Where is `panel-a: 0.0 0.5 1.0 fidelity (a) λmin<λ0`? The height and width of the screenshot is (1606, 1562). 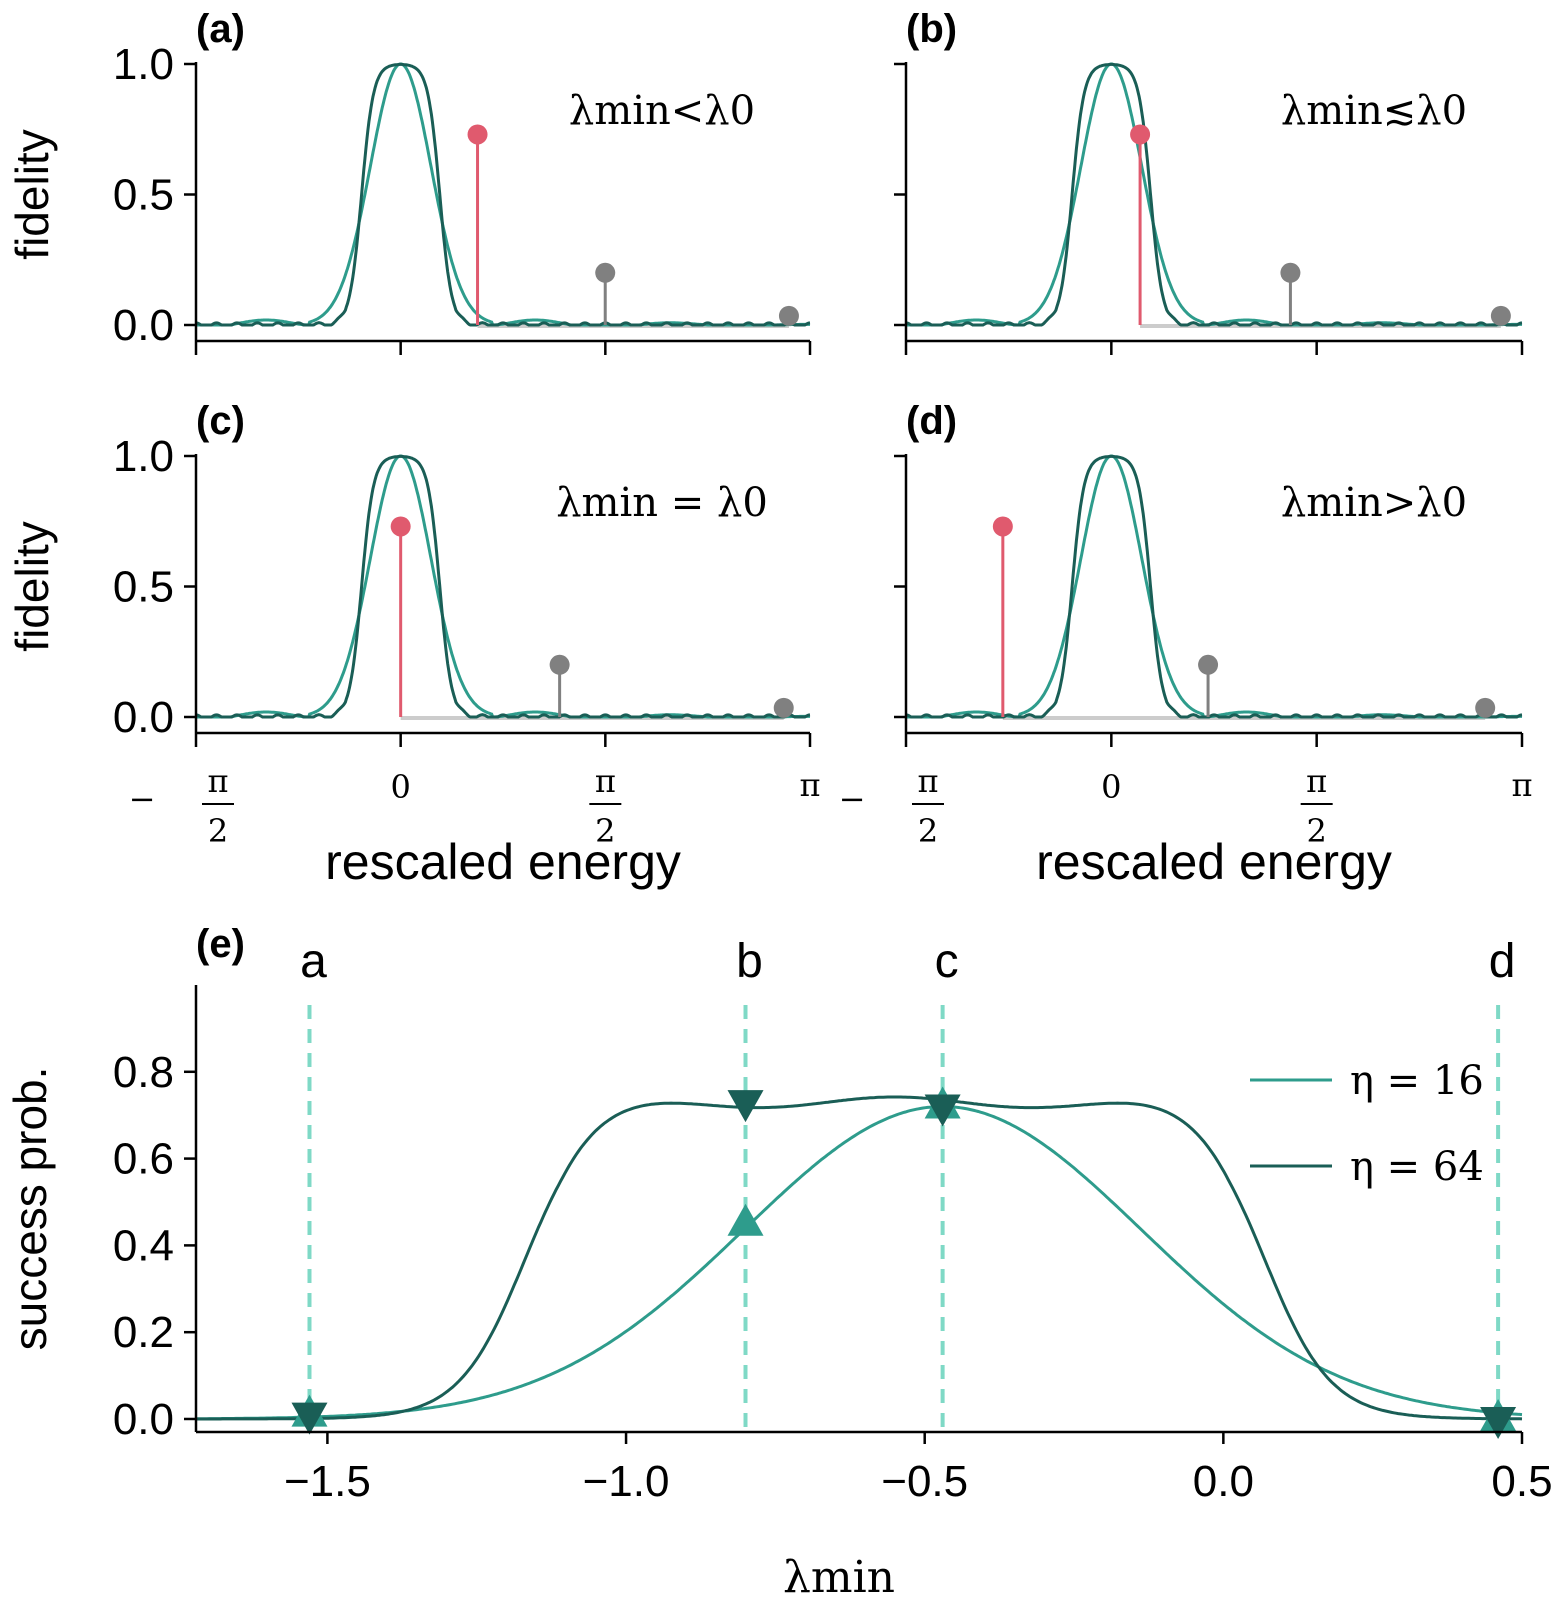 panel-a: 0.0 0.5 1.0 fidelity (a) λmin<λ0 is located at coordinates (409, 181).